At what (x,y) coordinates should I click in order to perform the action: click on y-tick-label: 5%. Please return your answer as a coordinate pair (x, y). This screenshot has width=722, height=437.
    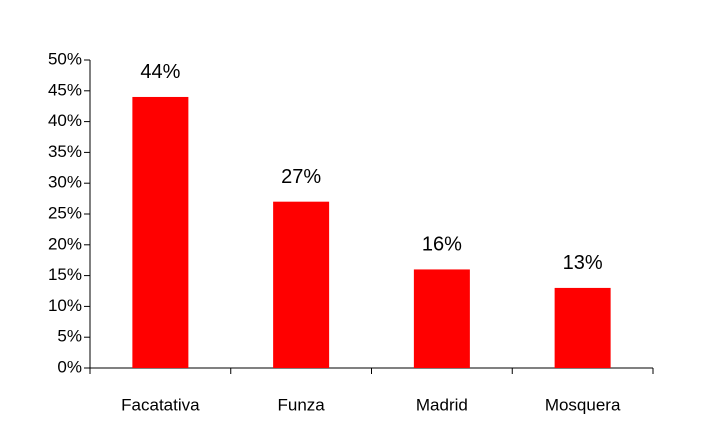
    Looking at the image, I should click on (69, 336).